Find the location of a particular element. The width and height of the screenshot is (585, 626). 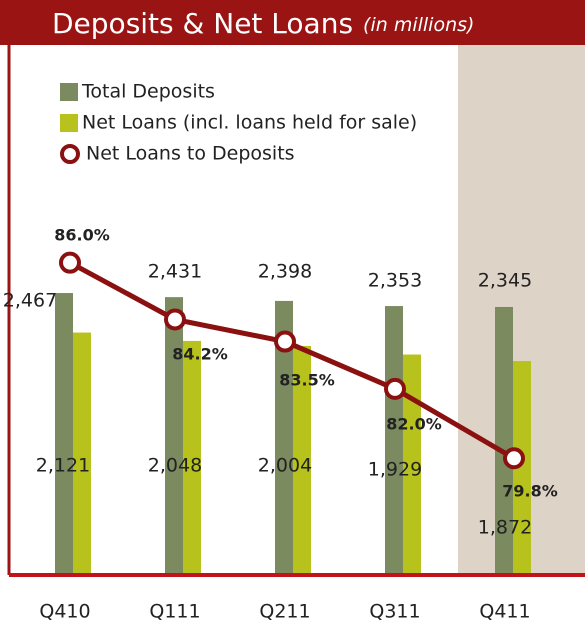

x-tick-label: Q111 is located at coordinates (174, 612).